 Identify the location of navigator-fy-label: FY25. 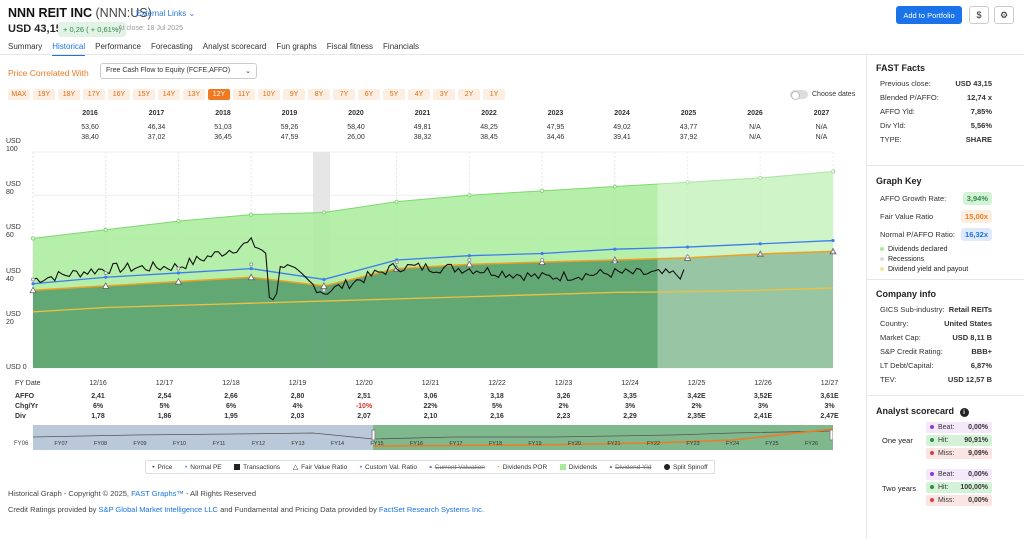
(771, 444).